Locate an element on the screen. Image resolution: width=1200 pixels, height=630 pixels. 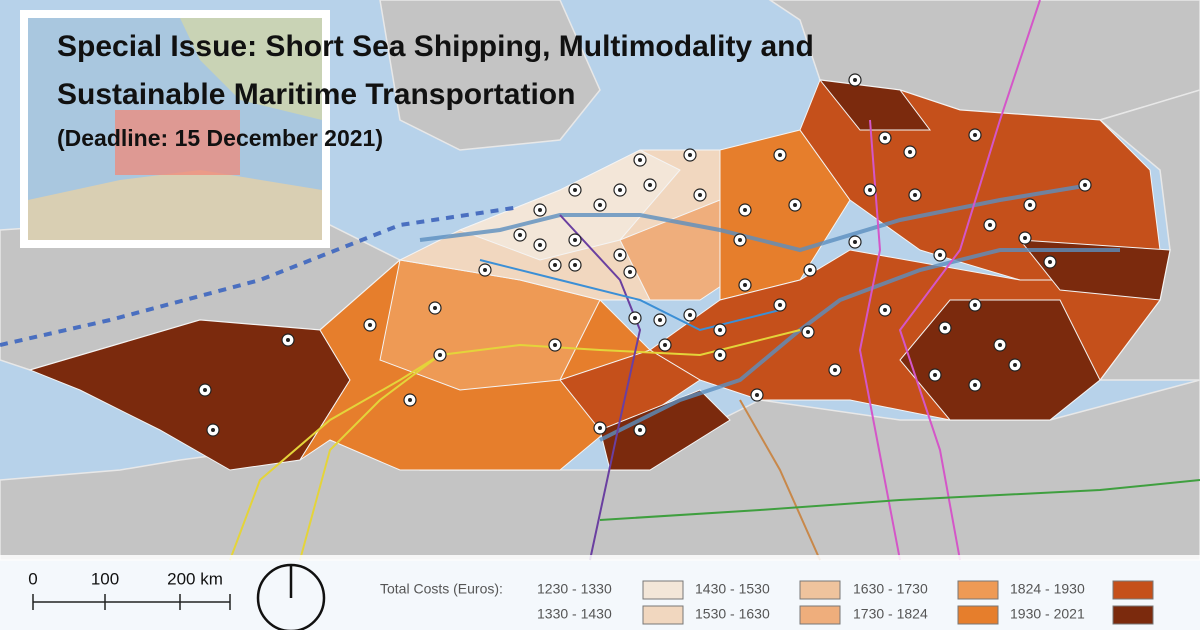
scale-label: 200 km is located at coordinates (195, 578).